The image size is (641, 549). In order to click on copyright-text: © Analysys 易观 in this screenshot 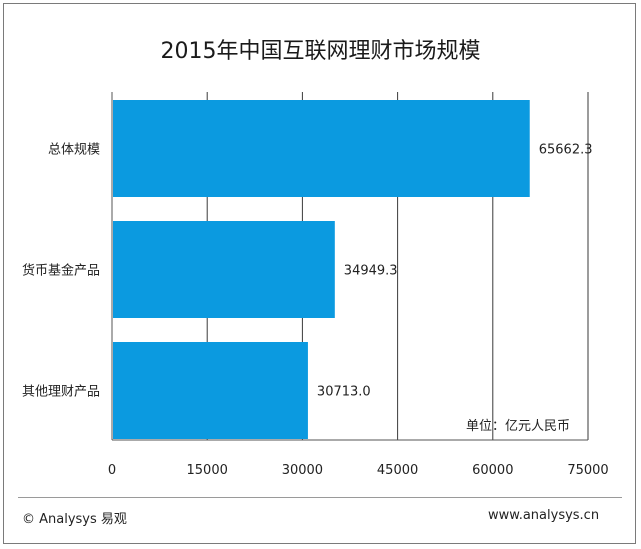, I will do `click(74, 519)`.